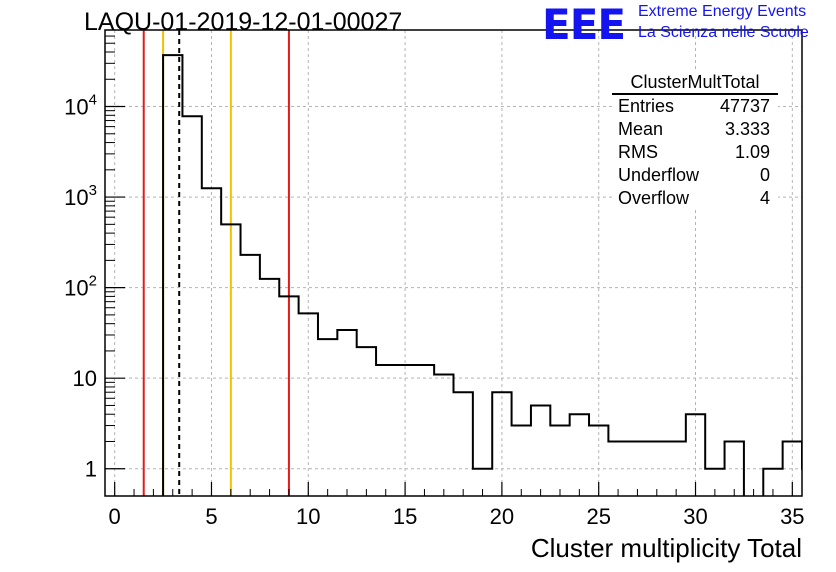 The image size is (836, 572). What do you see at coordinates (80, 287) in the screenshot?
I see `y-tick-label: 10²` at bounding box center [80, 287].